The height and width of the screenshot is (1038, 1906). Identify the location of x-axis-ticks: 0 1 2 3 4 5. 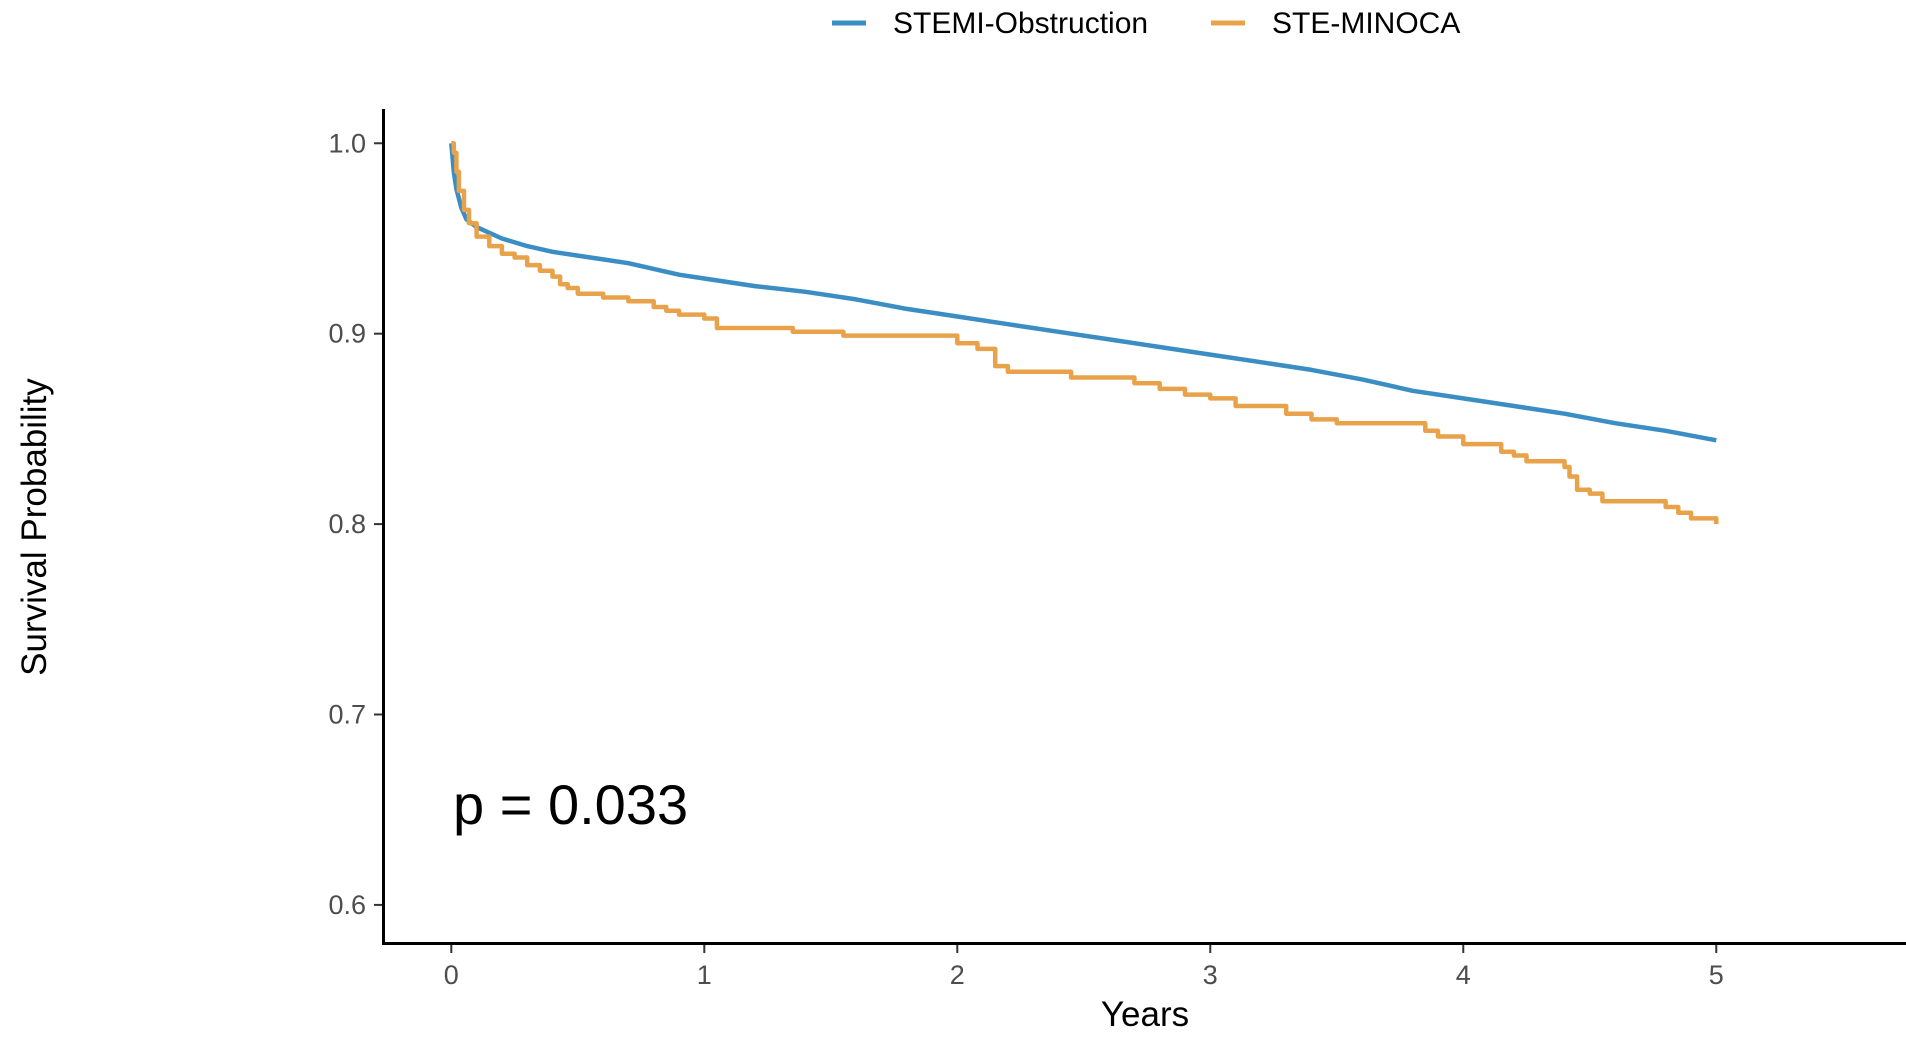
(1084, 967).